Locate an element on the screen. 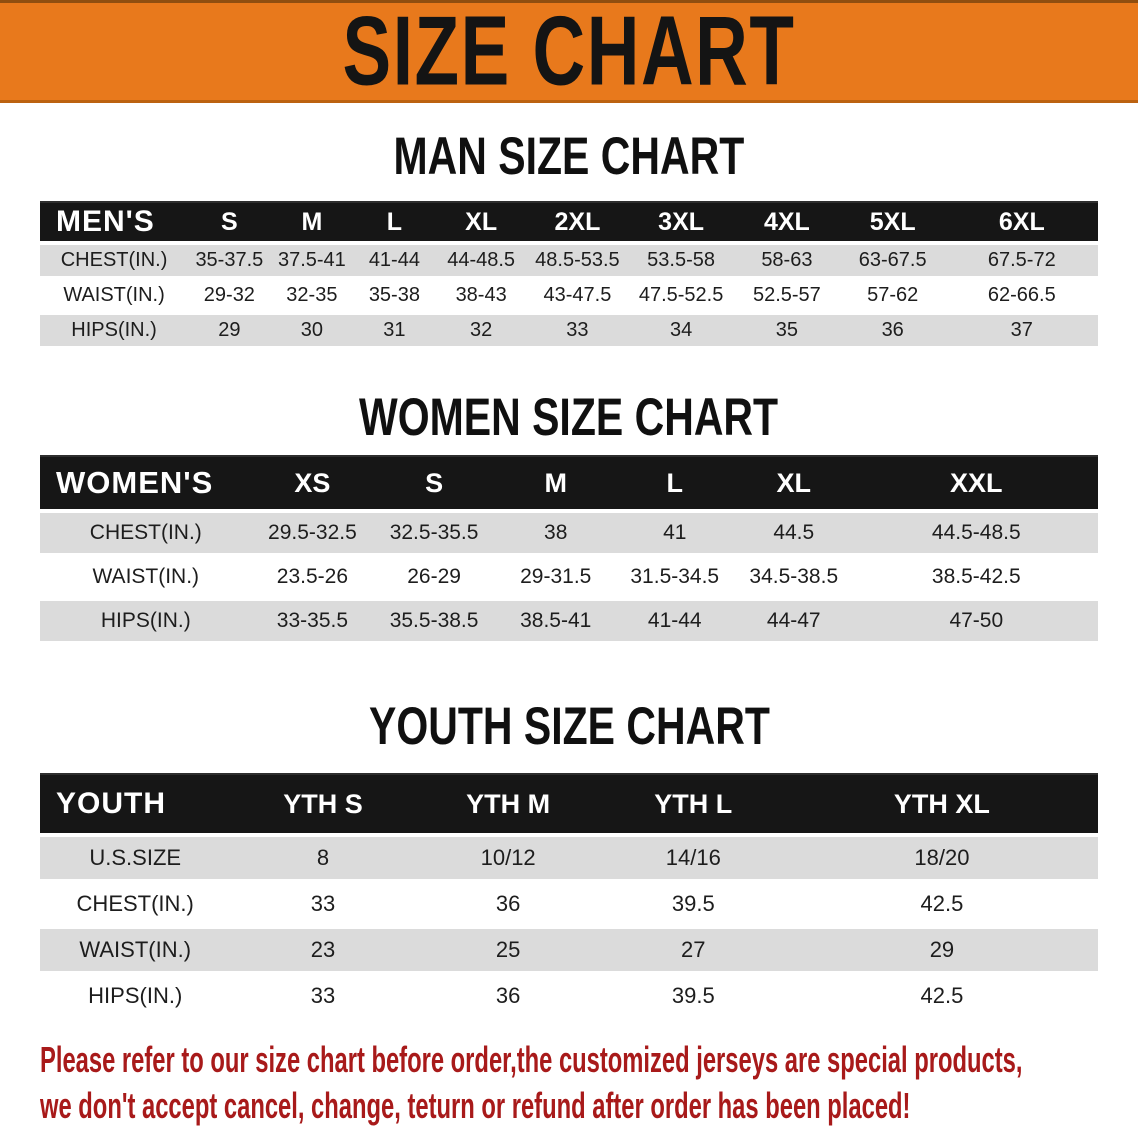  women-size-value-cell: 41-44 is located at coordinates (674, 623).